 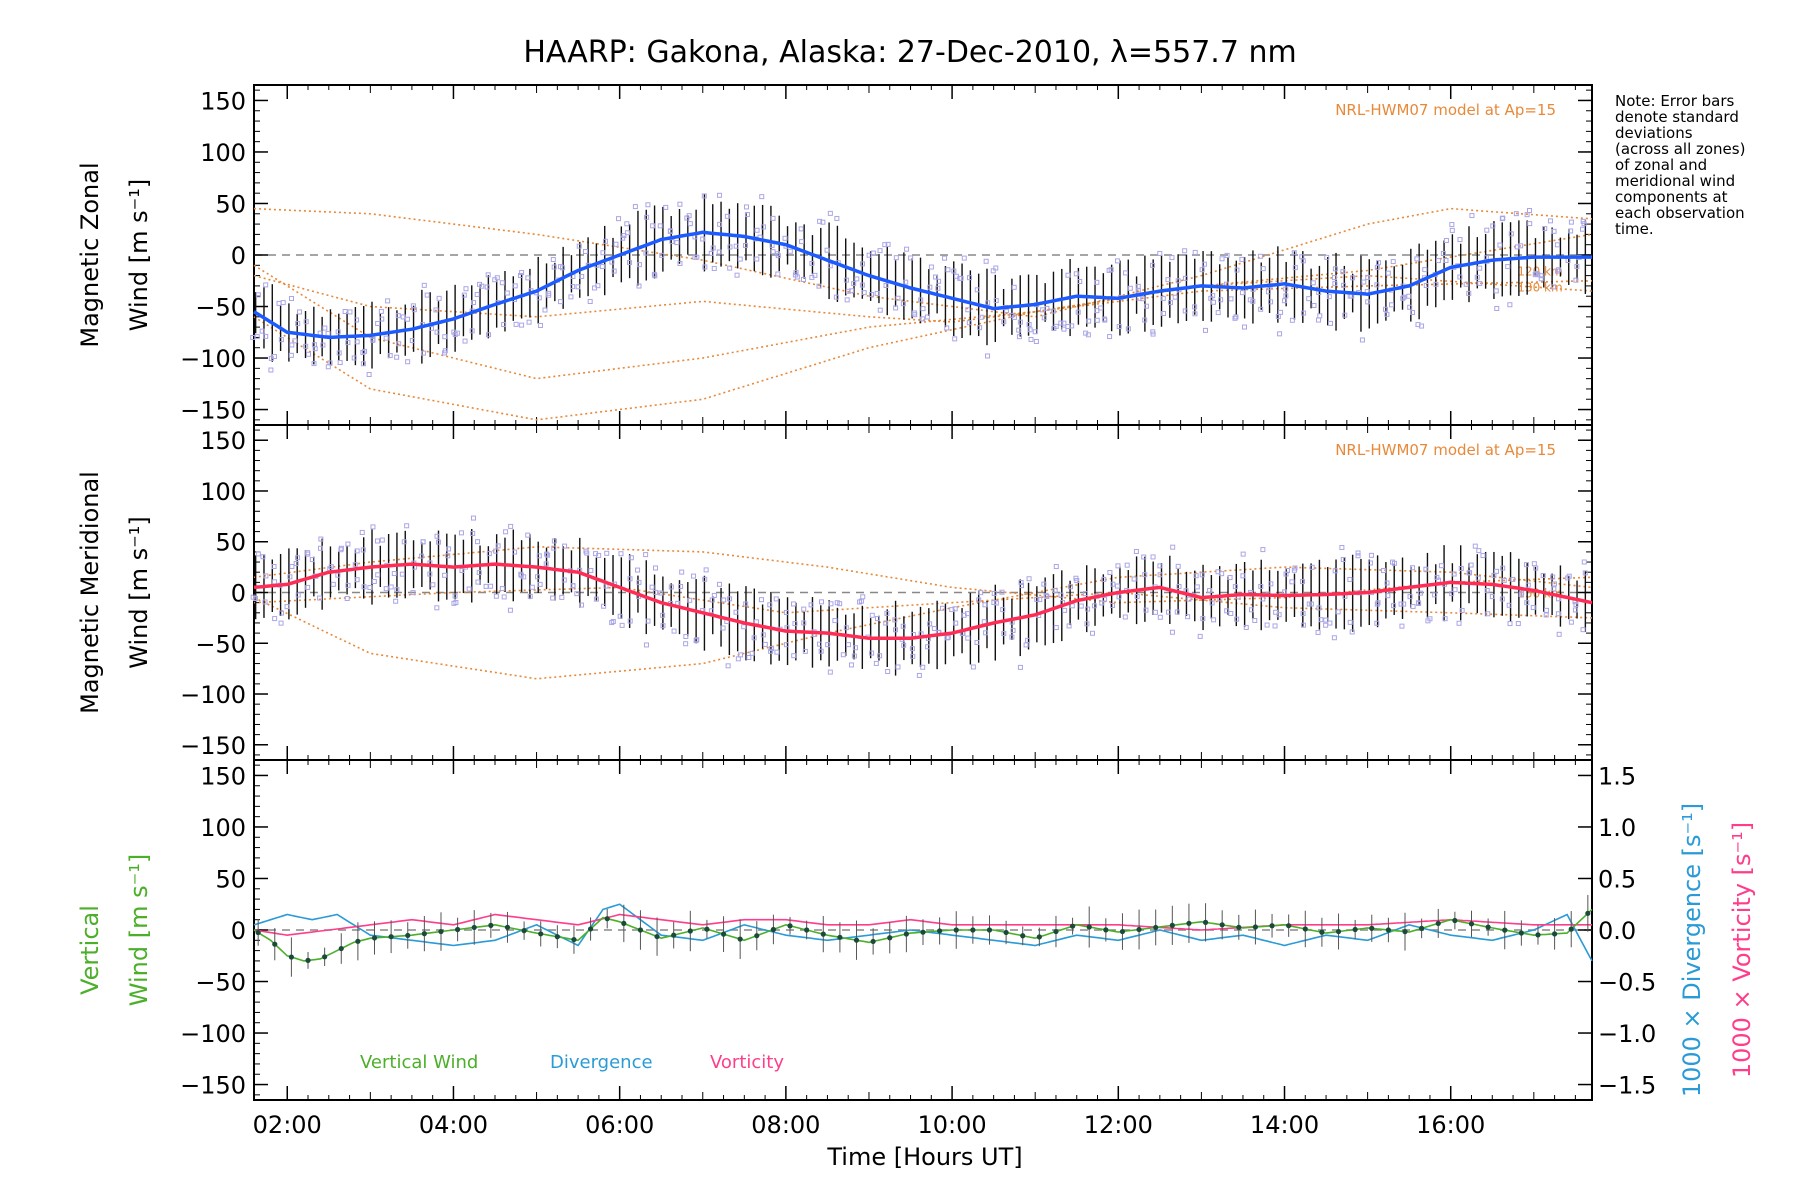 What do you see at coordinates (139, 255) in the screenshot?
I see `y-axis-title: Wind [m s⁻¹]` at bounding box center [139, 255].